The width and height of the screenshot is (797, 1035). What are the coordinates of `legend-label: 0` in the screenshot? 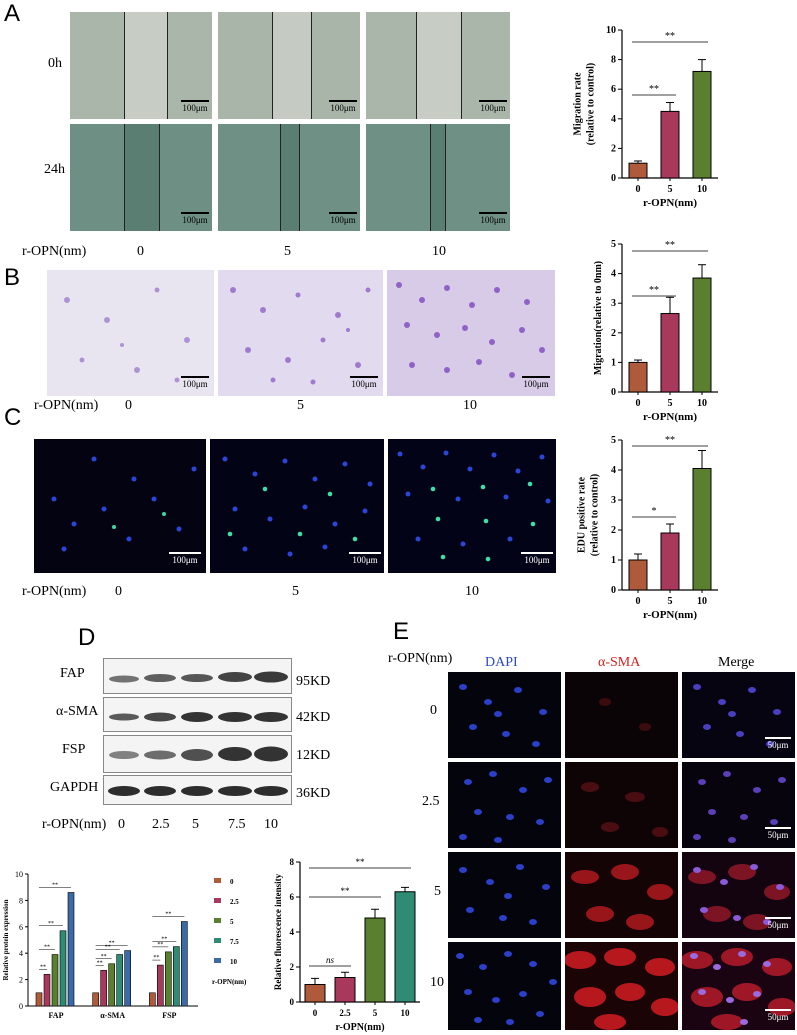 It's located at (232, 882).